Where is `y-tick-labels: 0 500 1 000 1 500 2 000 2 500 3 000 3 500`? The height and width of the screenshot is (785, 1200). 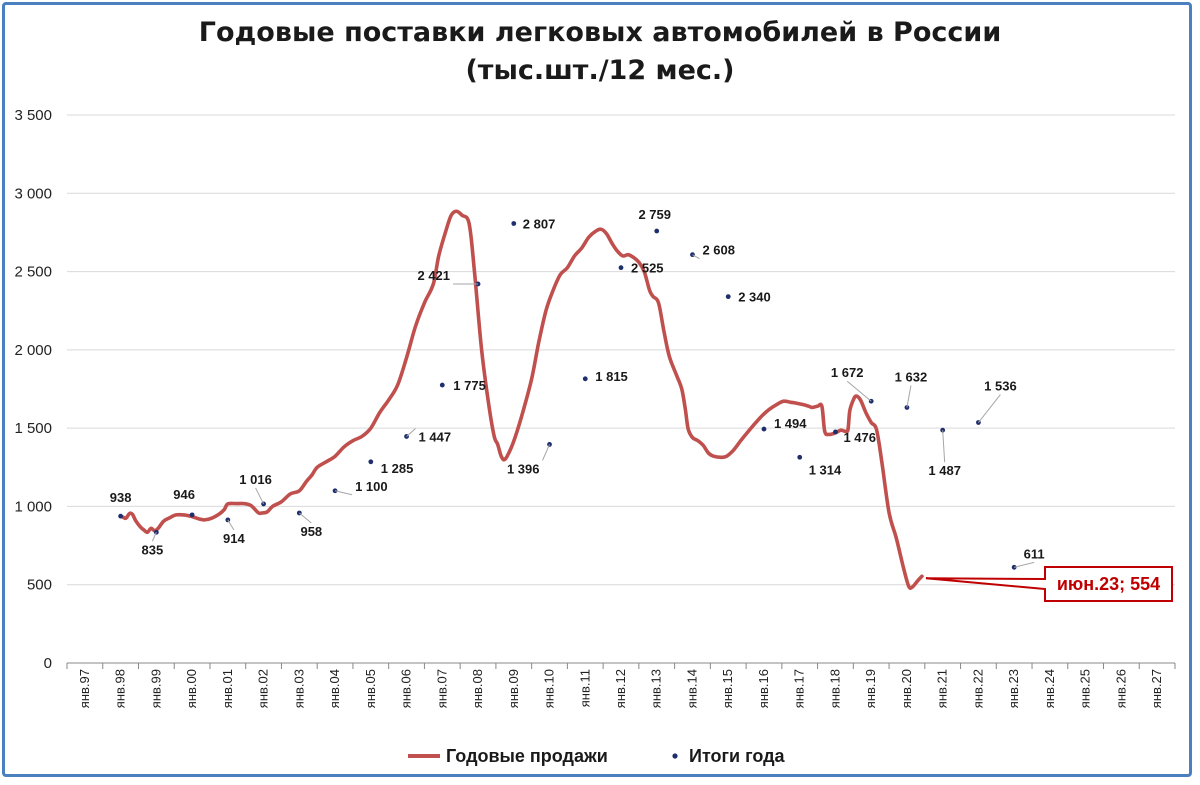 y-tick-labels: 0 500 1 000 1 500 2 000 2 500 3 000 3 500 is located at coordinates (33, 389).